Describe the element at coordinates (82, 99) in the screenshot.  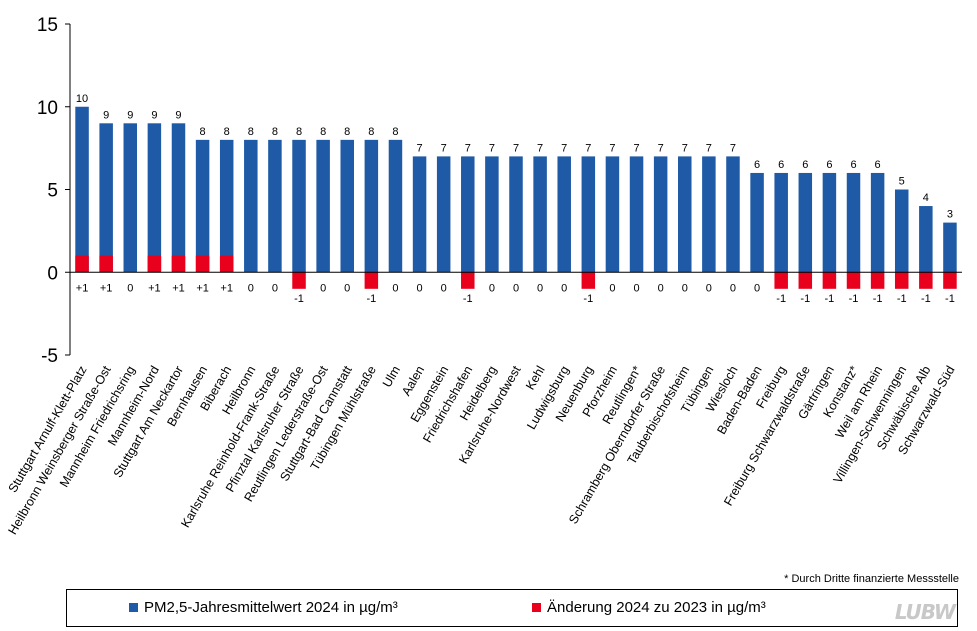
I see `pm25-value-label: 10` at that location.